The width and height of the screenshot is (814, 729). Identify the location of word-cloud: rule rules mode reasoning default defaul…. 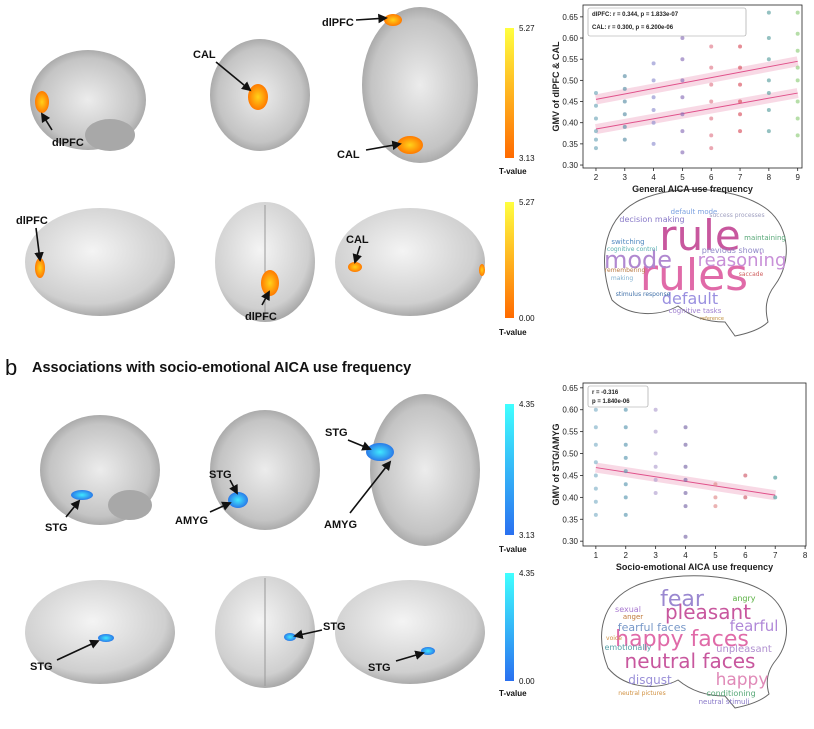
(695, 262).